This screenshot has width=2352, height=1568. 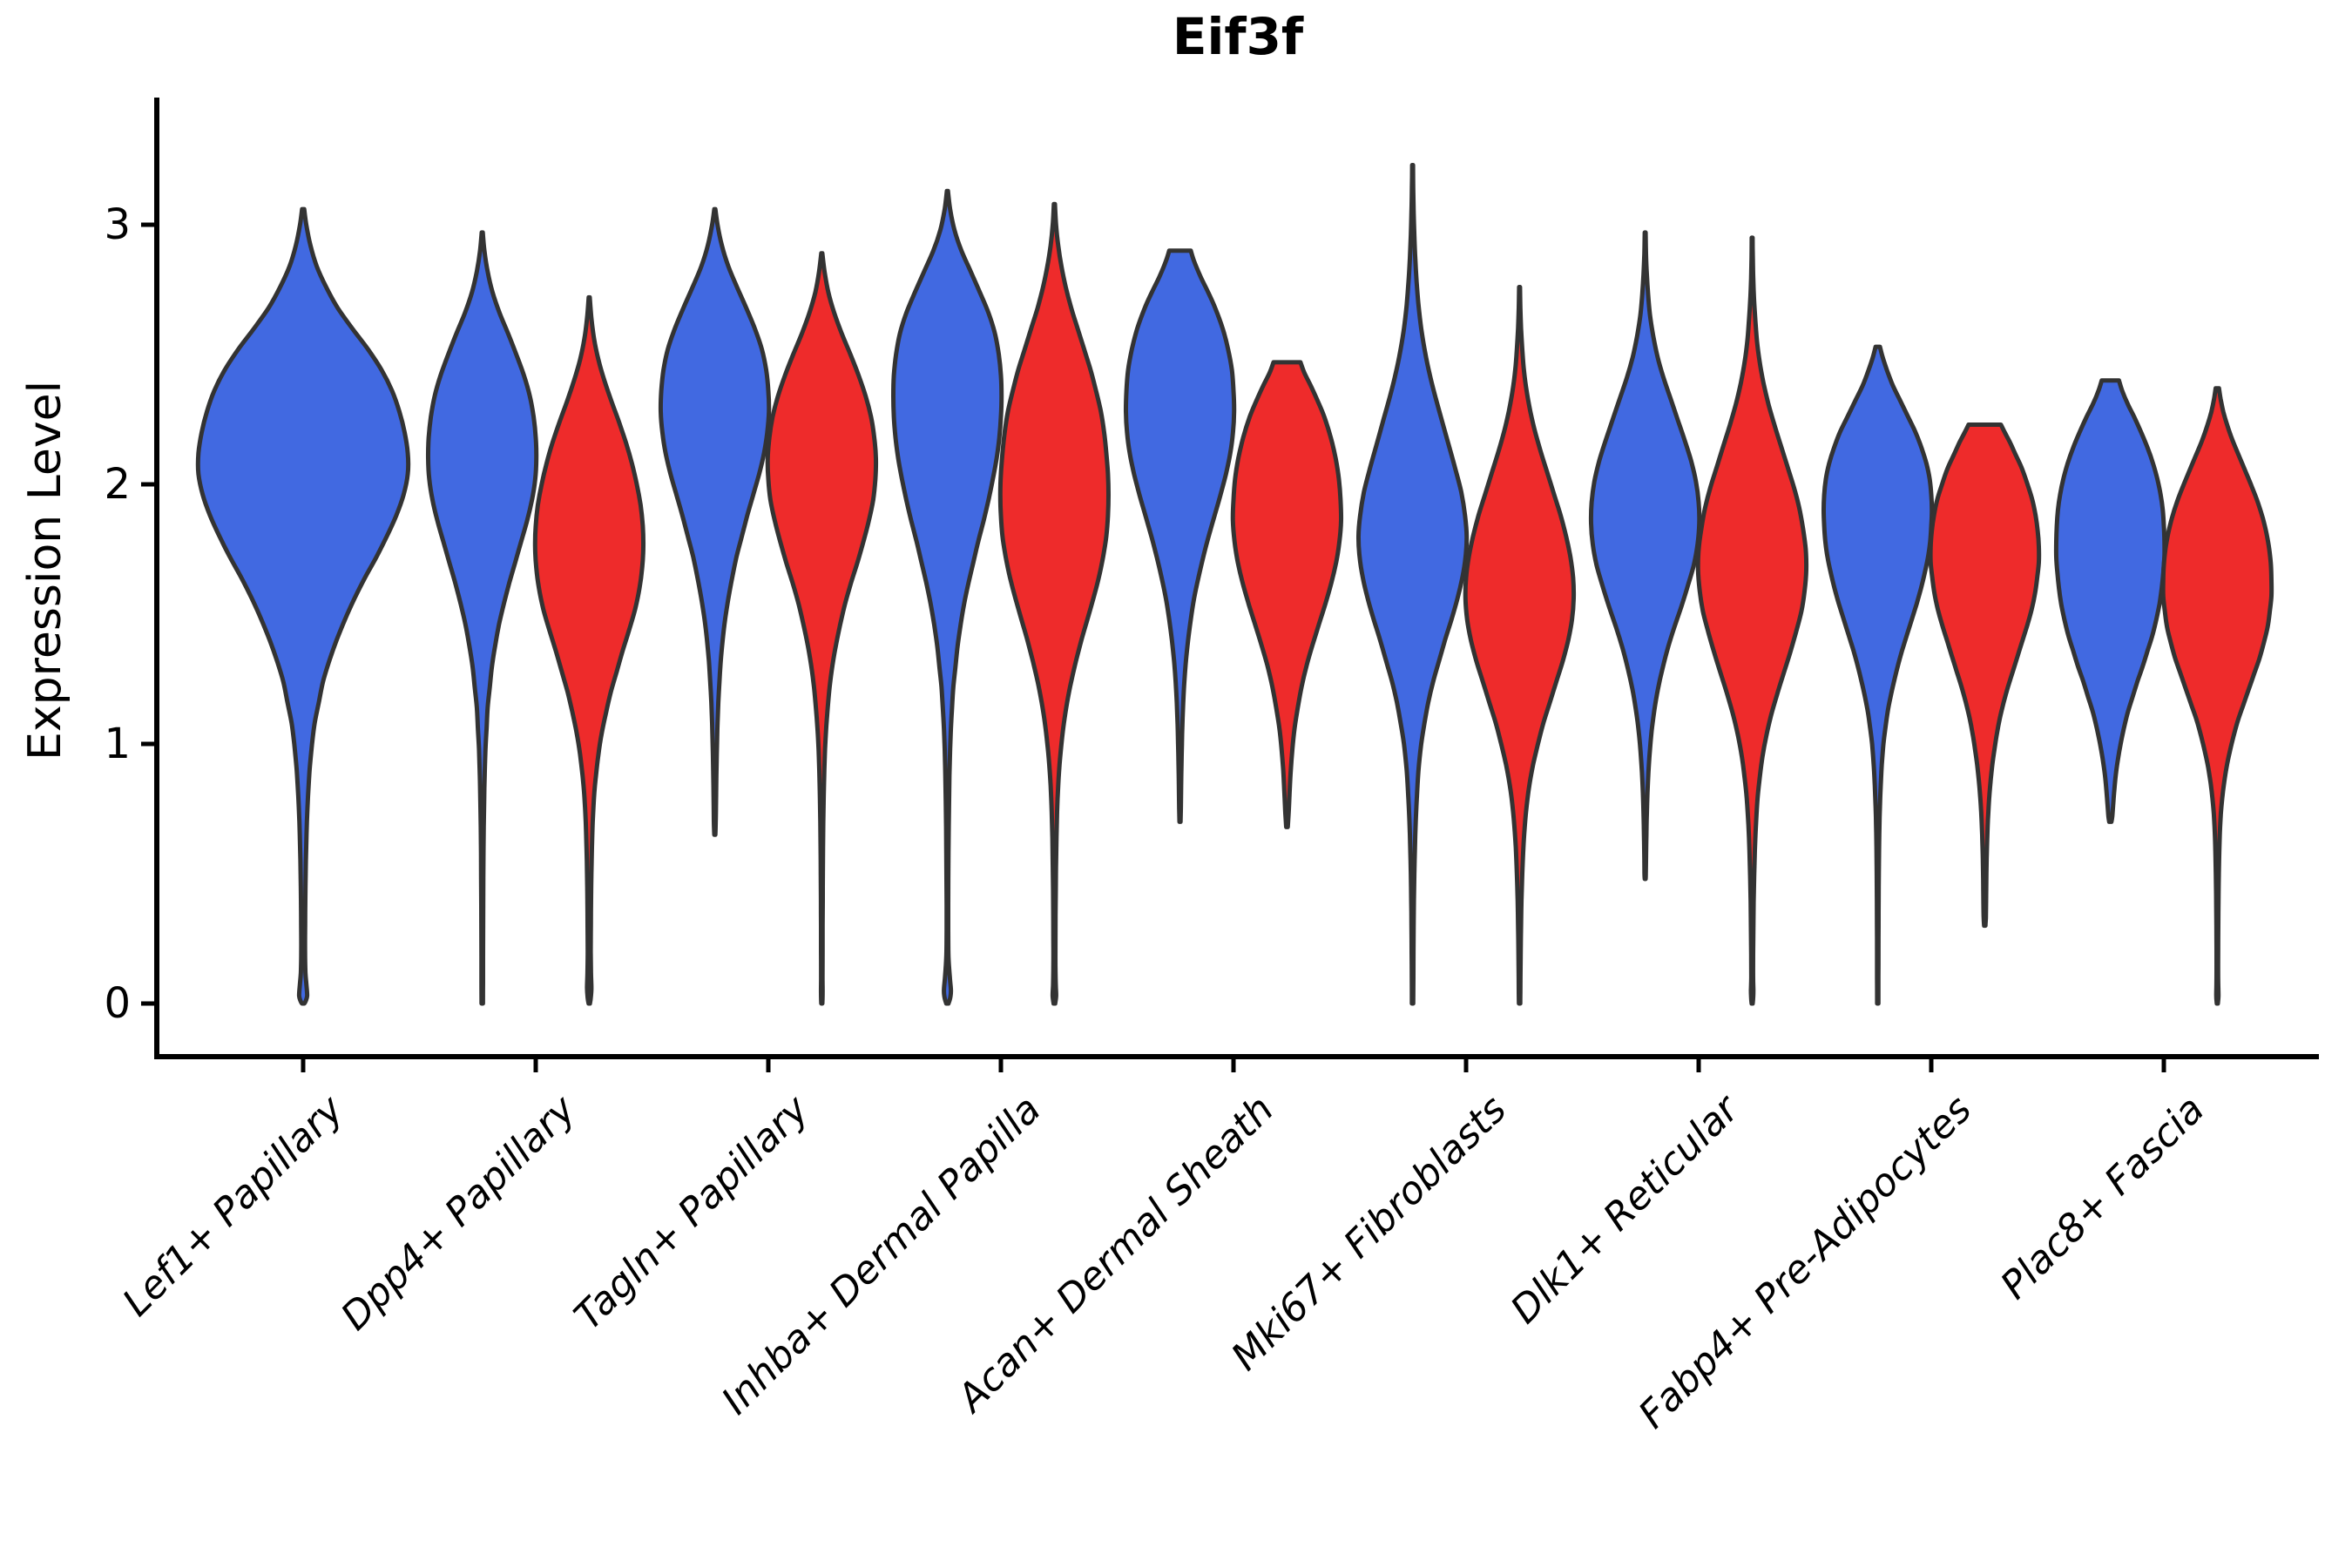 I want to click on violin-group-red-cat8, so click(x=2217, y=696).